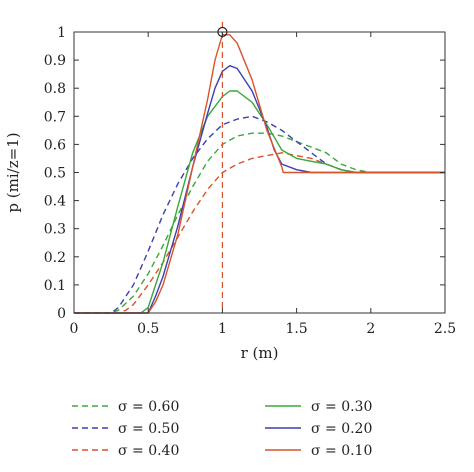  I want to click on x-tick-label: 0, so click(74, 329).